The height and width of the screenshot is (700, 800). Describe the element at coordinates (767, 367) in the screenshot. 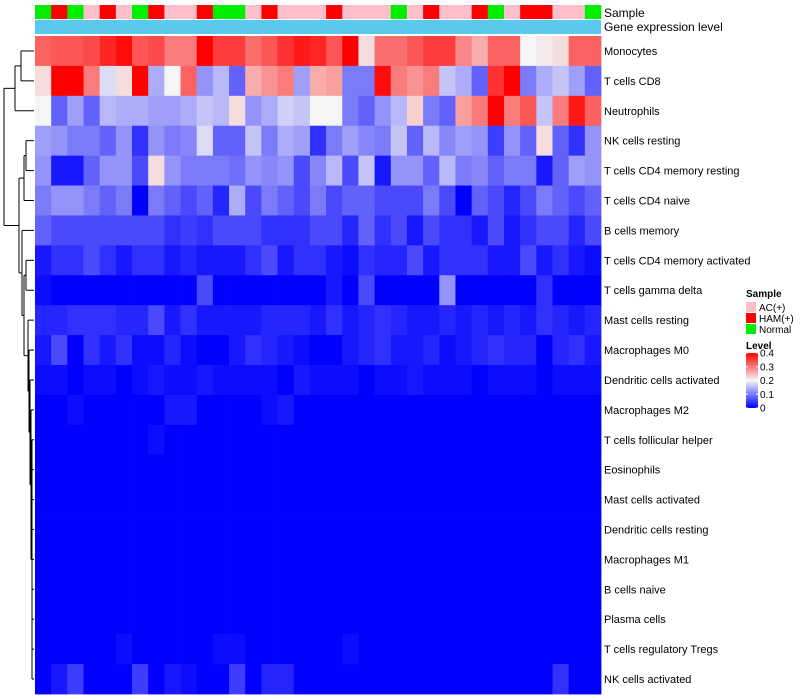

I see `level-tick-label: 0.3` at that location.